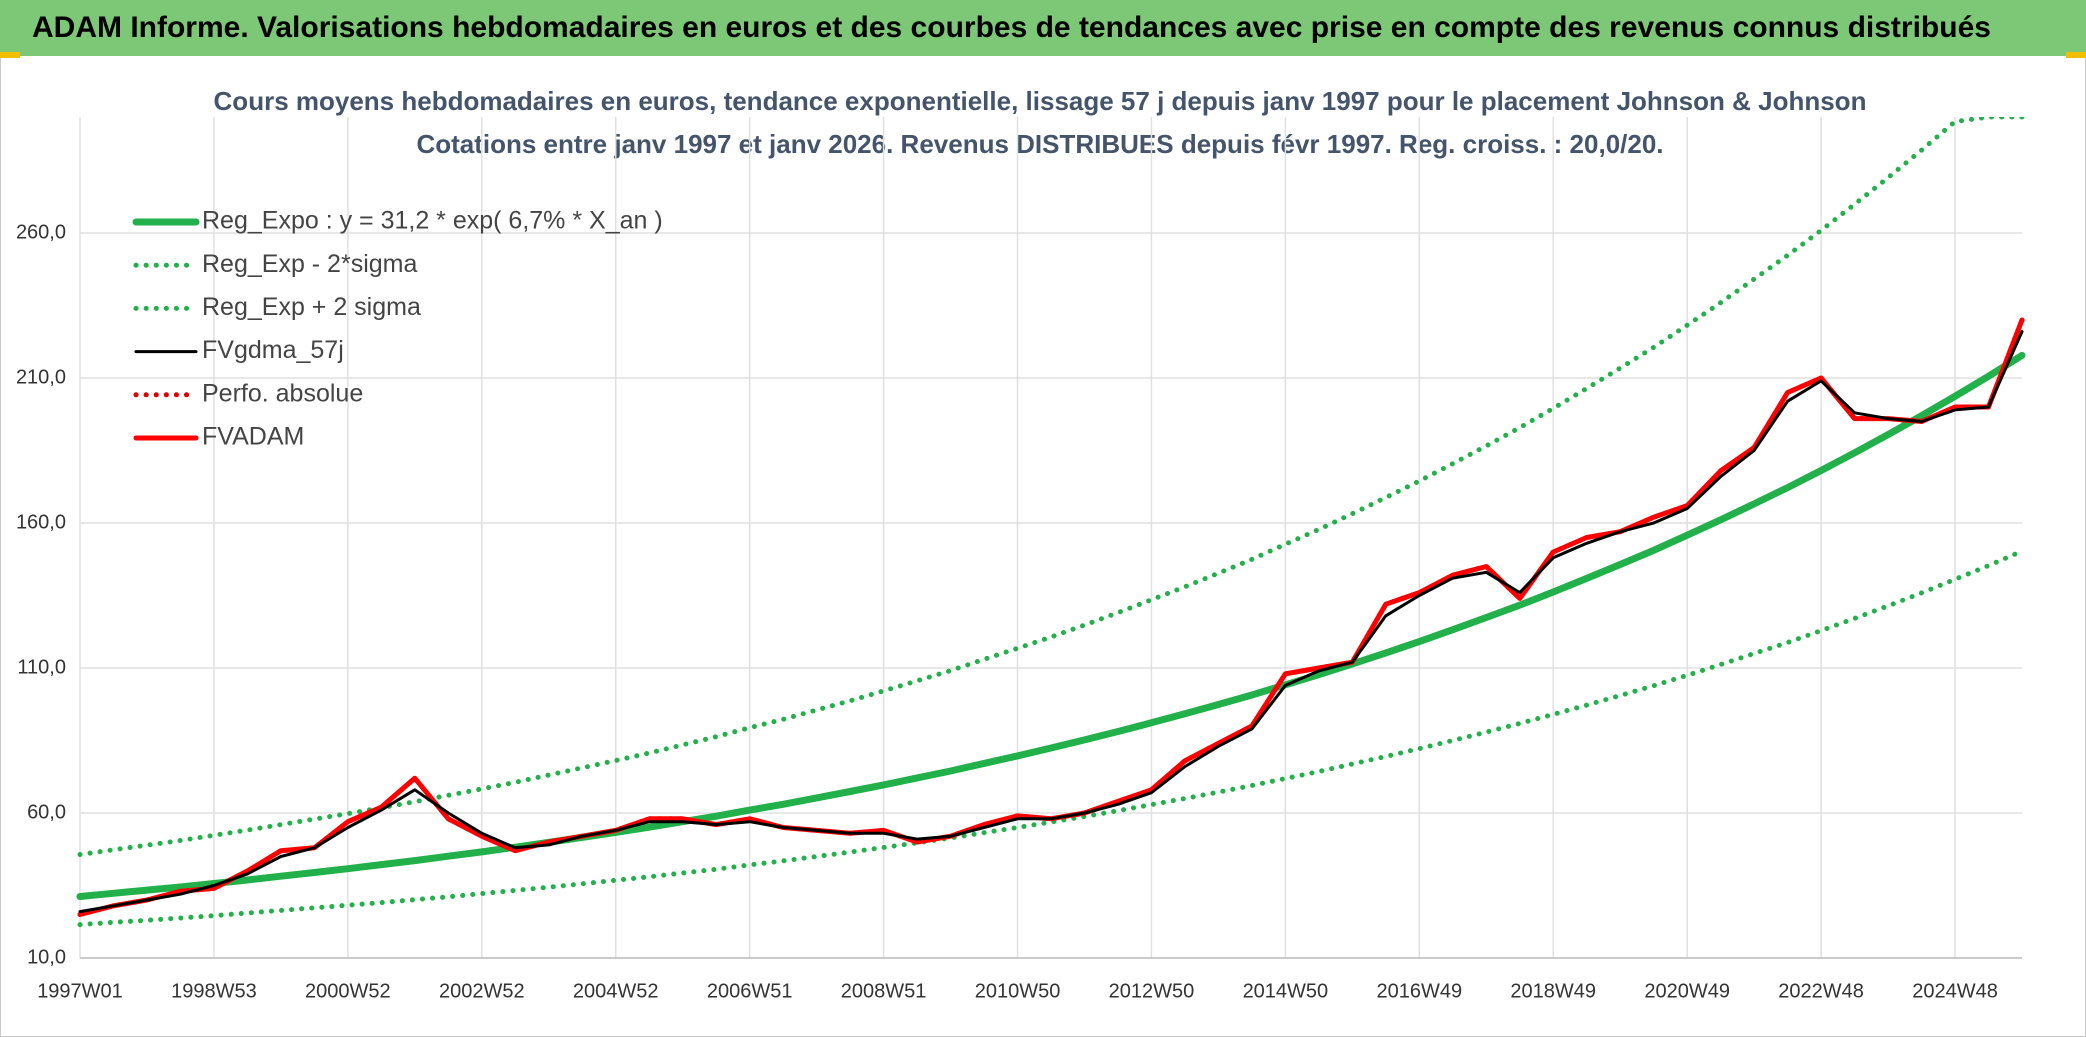  Describe the element at coordinates (1152, 991) in the screenshot. I see `x-tick-label: 2012W50` at that location.